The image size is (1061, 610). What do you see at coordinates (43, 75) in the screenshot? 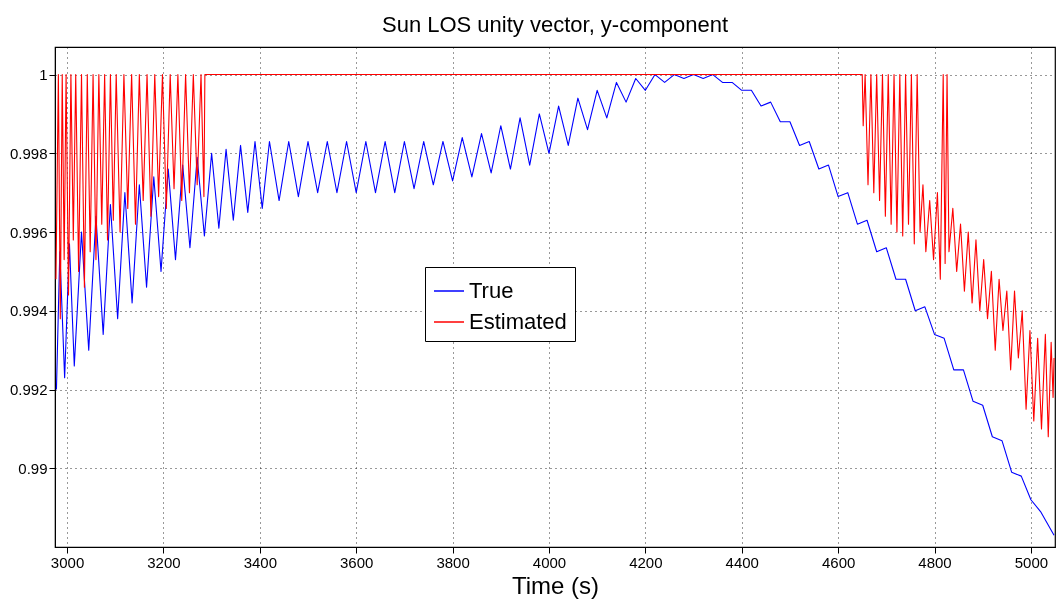
I see `y-tick-label: 1` at bounding box center [43, 75].